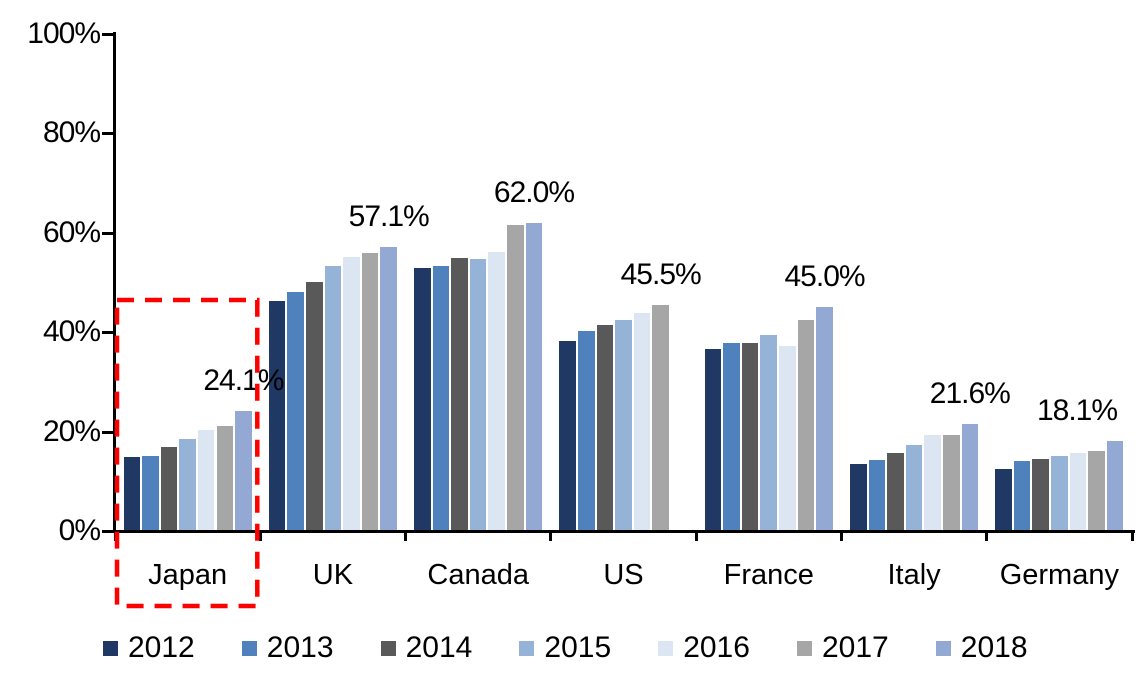 The image size is (1142, 683). Describe the element at coordinates (877, 495) in the screenshot. I see `bar-italy-2013` at that location.